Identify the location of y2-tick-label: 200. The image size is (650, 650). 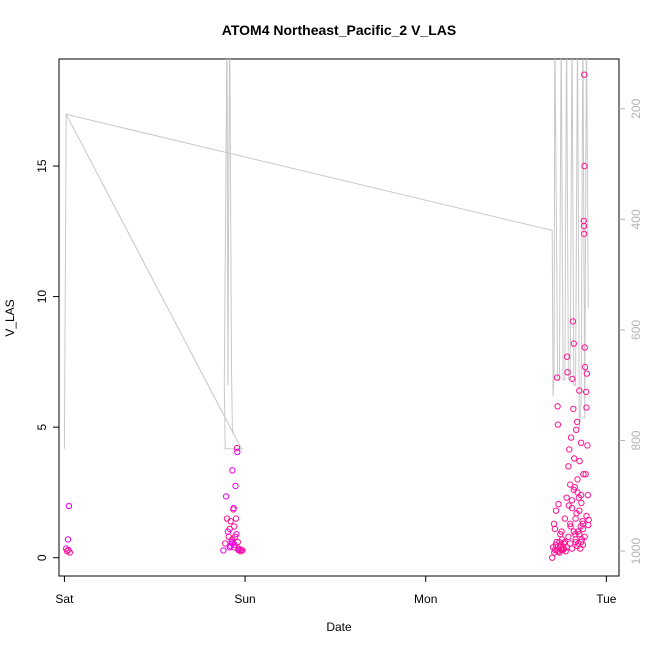
(636, 108).